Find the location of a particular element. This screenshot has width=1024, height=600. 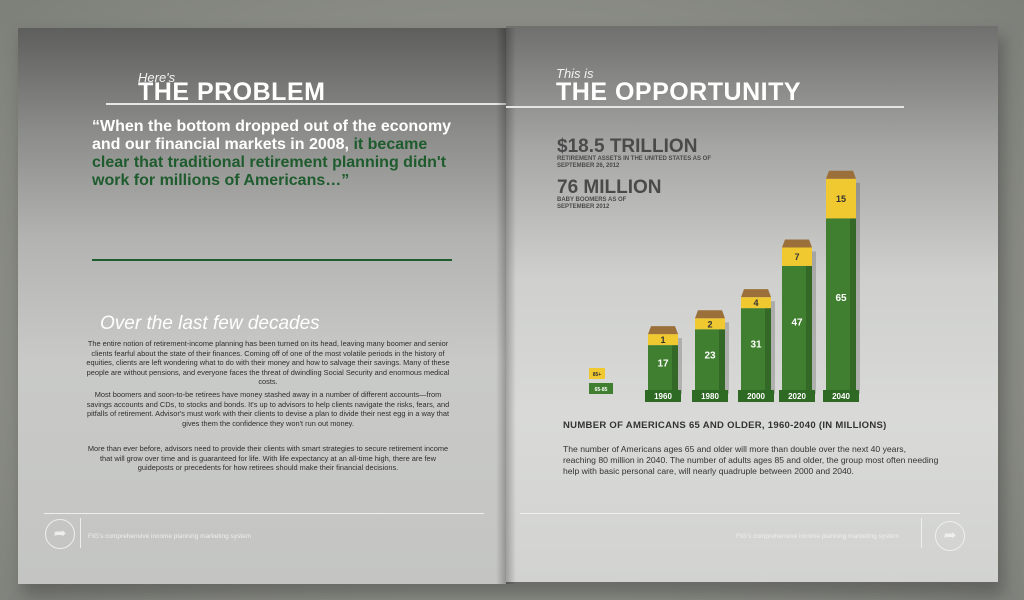

x-tick-label: 2020 is located at coordinates (797, 396).